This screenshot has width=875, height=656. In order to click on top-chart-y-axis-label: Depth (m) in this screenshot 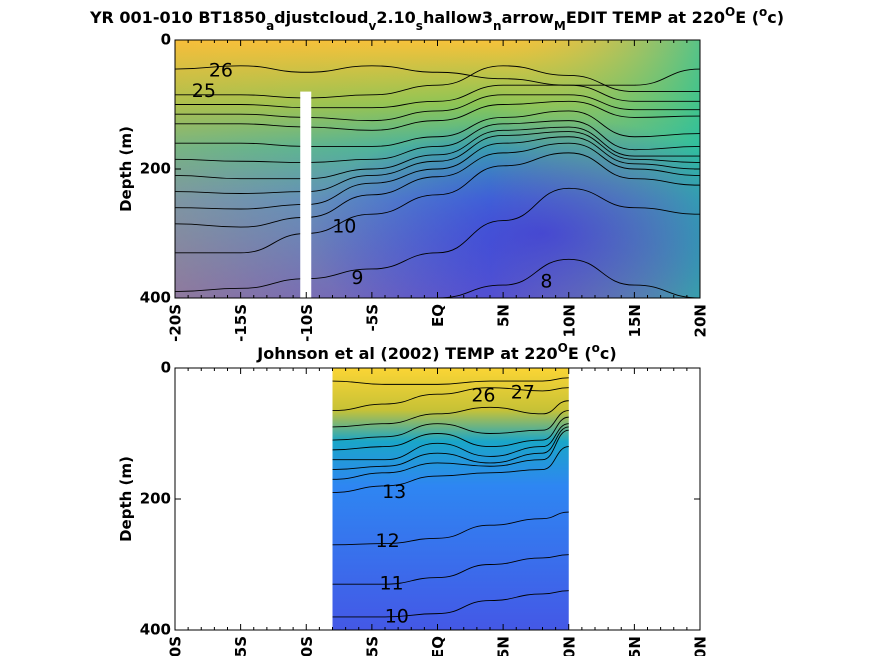, I will do `click(126, 169)`.